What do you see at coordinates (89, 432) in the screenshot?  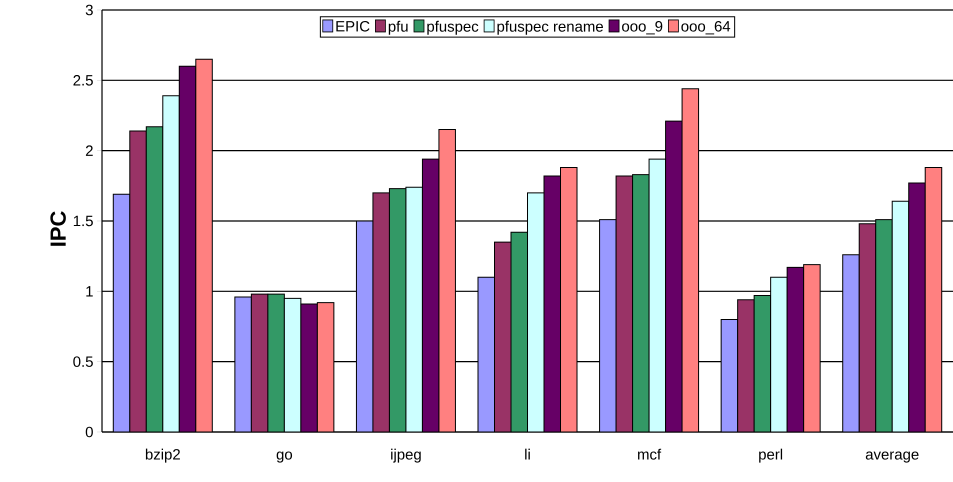 I see `y-tick-label: 0` at bounding box center [89, 432].